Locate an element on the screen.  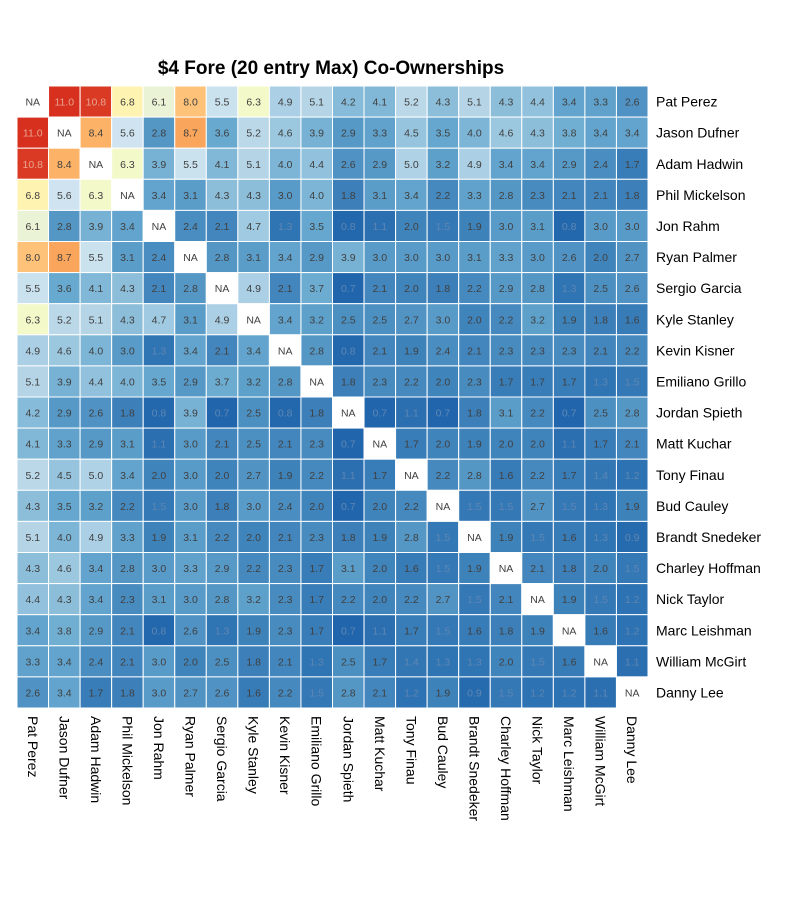
column-label: William McGirt is located at coordinates (601, 761).